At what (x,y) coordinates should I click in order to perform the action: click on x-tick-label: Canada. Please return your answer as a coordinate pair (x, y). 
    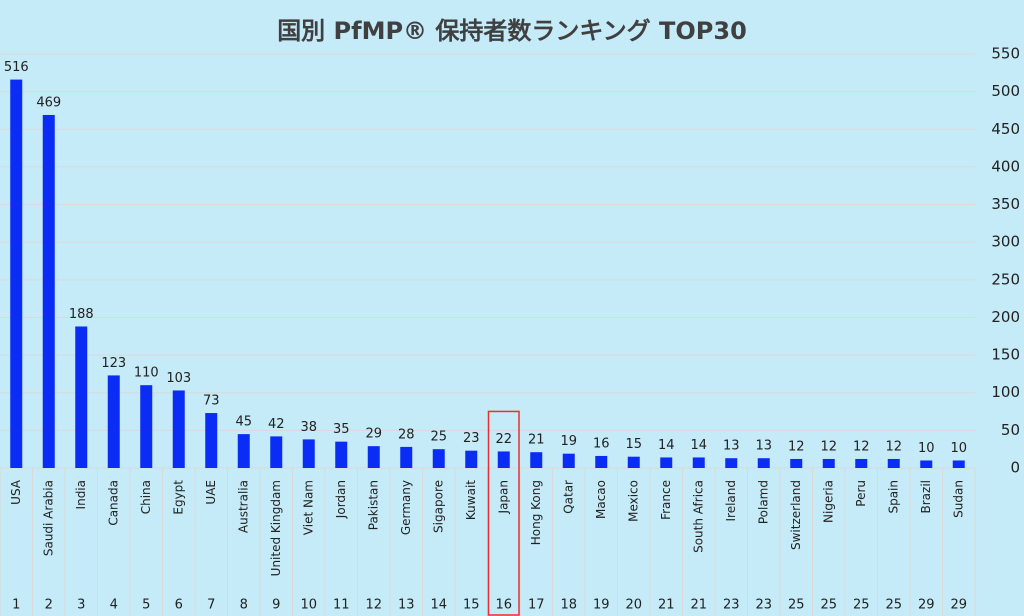
    Looking at the image, I should click on (113, 503).